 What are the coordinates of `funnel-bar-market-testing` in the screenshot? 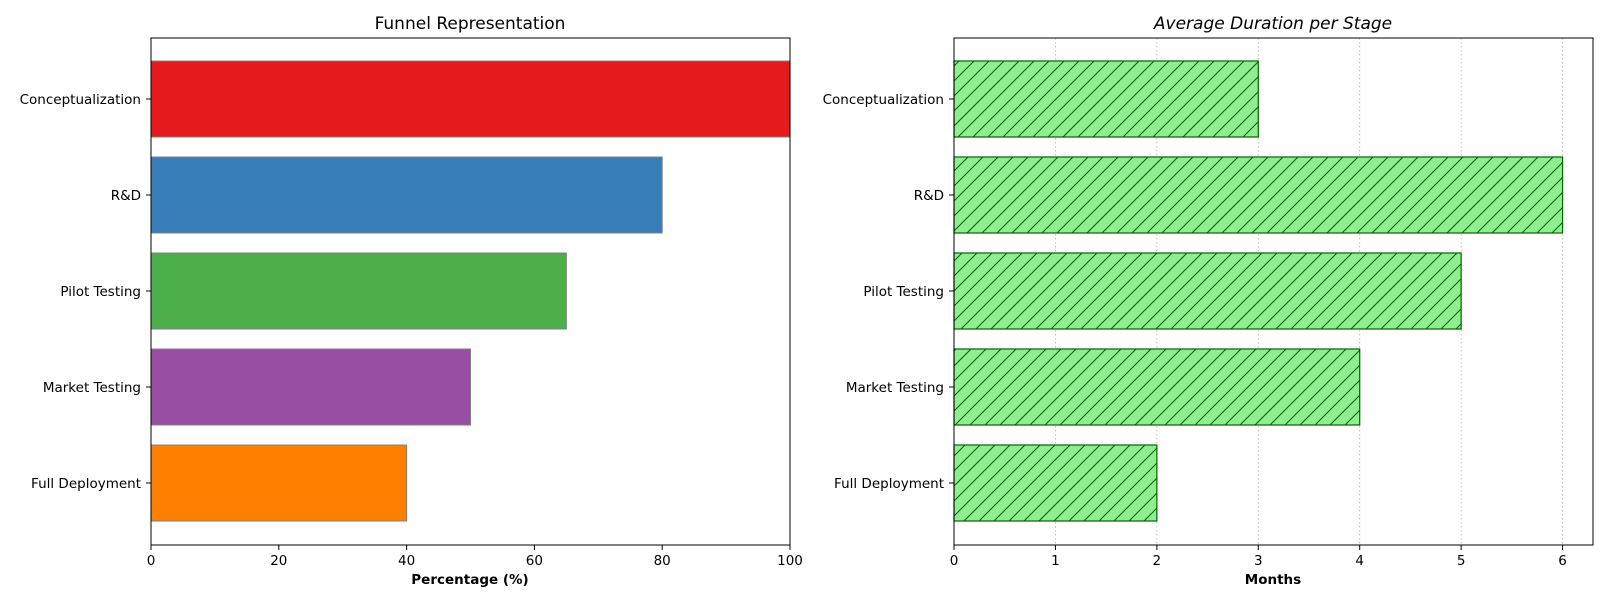 It's located at (310, 387).